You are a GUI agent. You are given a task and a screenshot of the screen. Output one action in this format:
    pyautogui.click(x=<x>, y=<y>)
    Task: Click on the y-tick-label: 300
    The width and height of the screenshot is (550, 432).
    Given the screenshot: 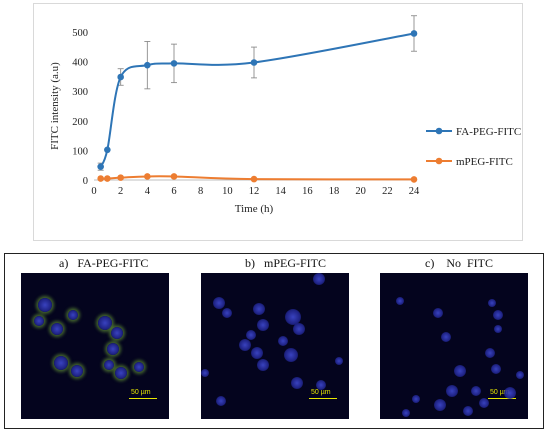 What is the action you would take?
    pyautogui.click(x=80, y=92)
    